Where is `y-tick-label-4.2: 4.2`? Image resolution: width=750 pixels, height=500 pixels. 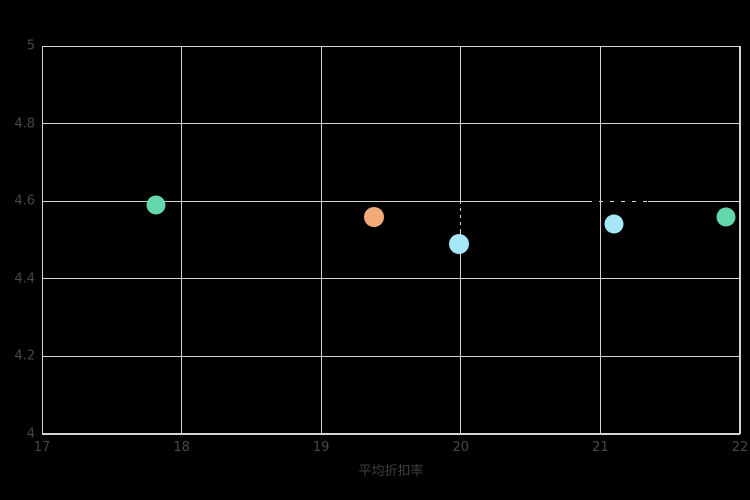
y-tick-label-4.2: 4.2 is located at coordinates (24, 356).